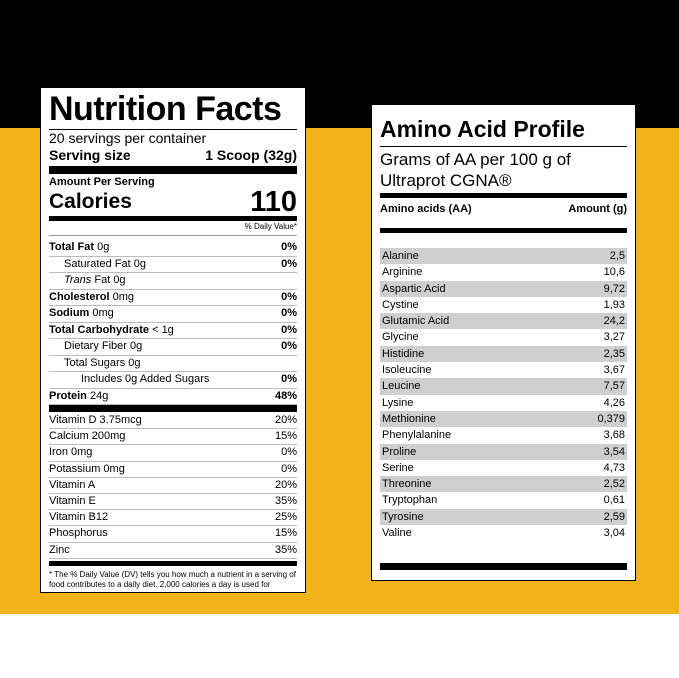  What do you see at coordinates (173, 218) in the screenshot?
I see `medium-divider` at bounding box center [173, 218].